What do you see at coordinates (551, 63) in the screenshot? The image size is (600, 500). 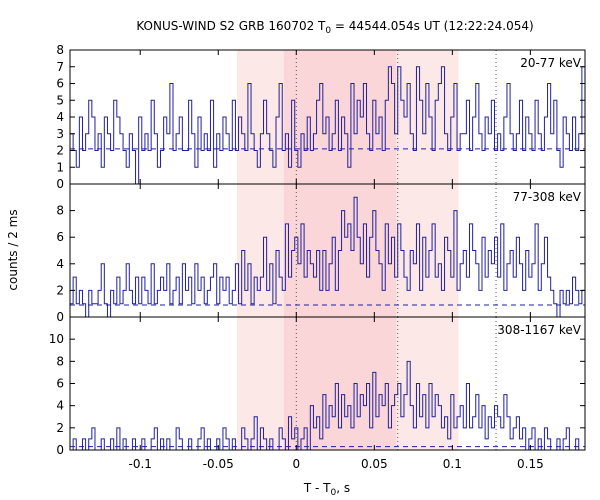 I see `energy-band-label: 20-77 keV` at bounding box center [551, 63].